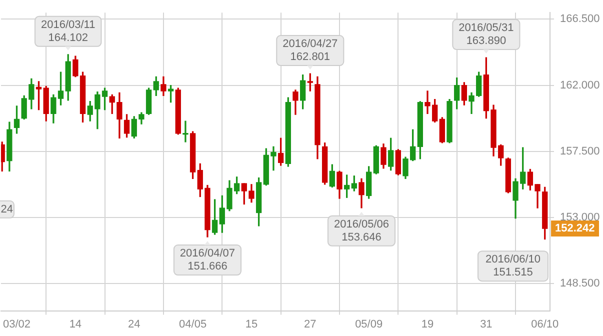  I want to click on y-tick-label: 157.500, so click(580, 151).